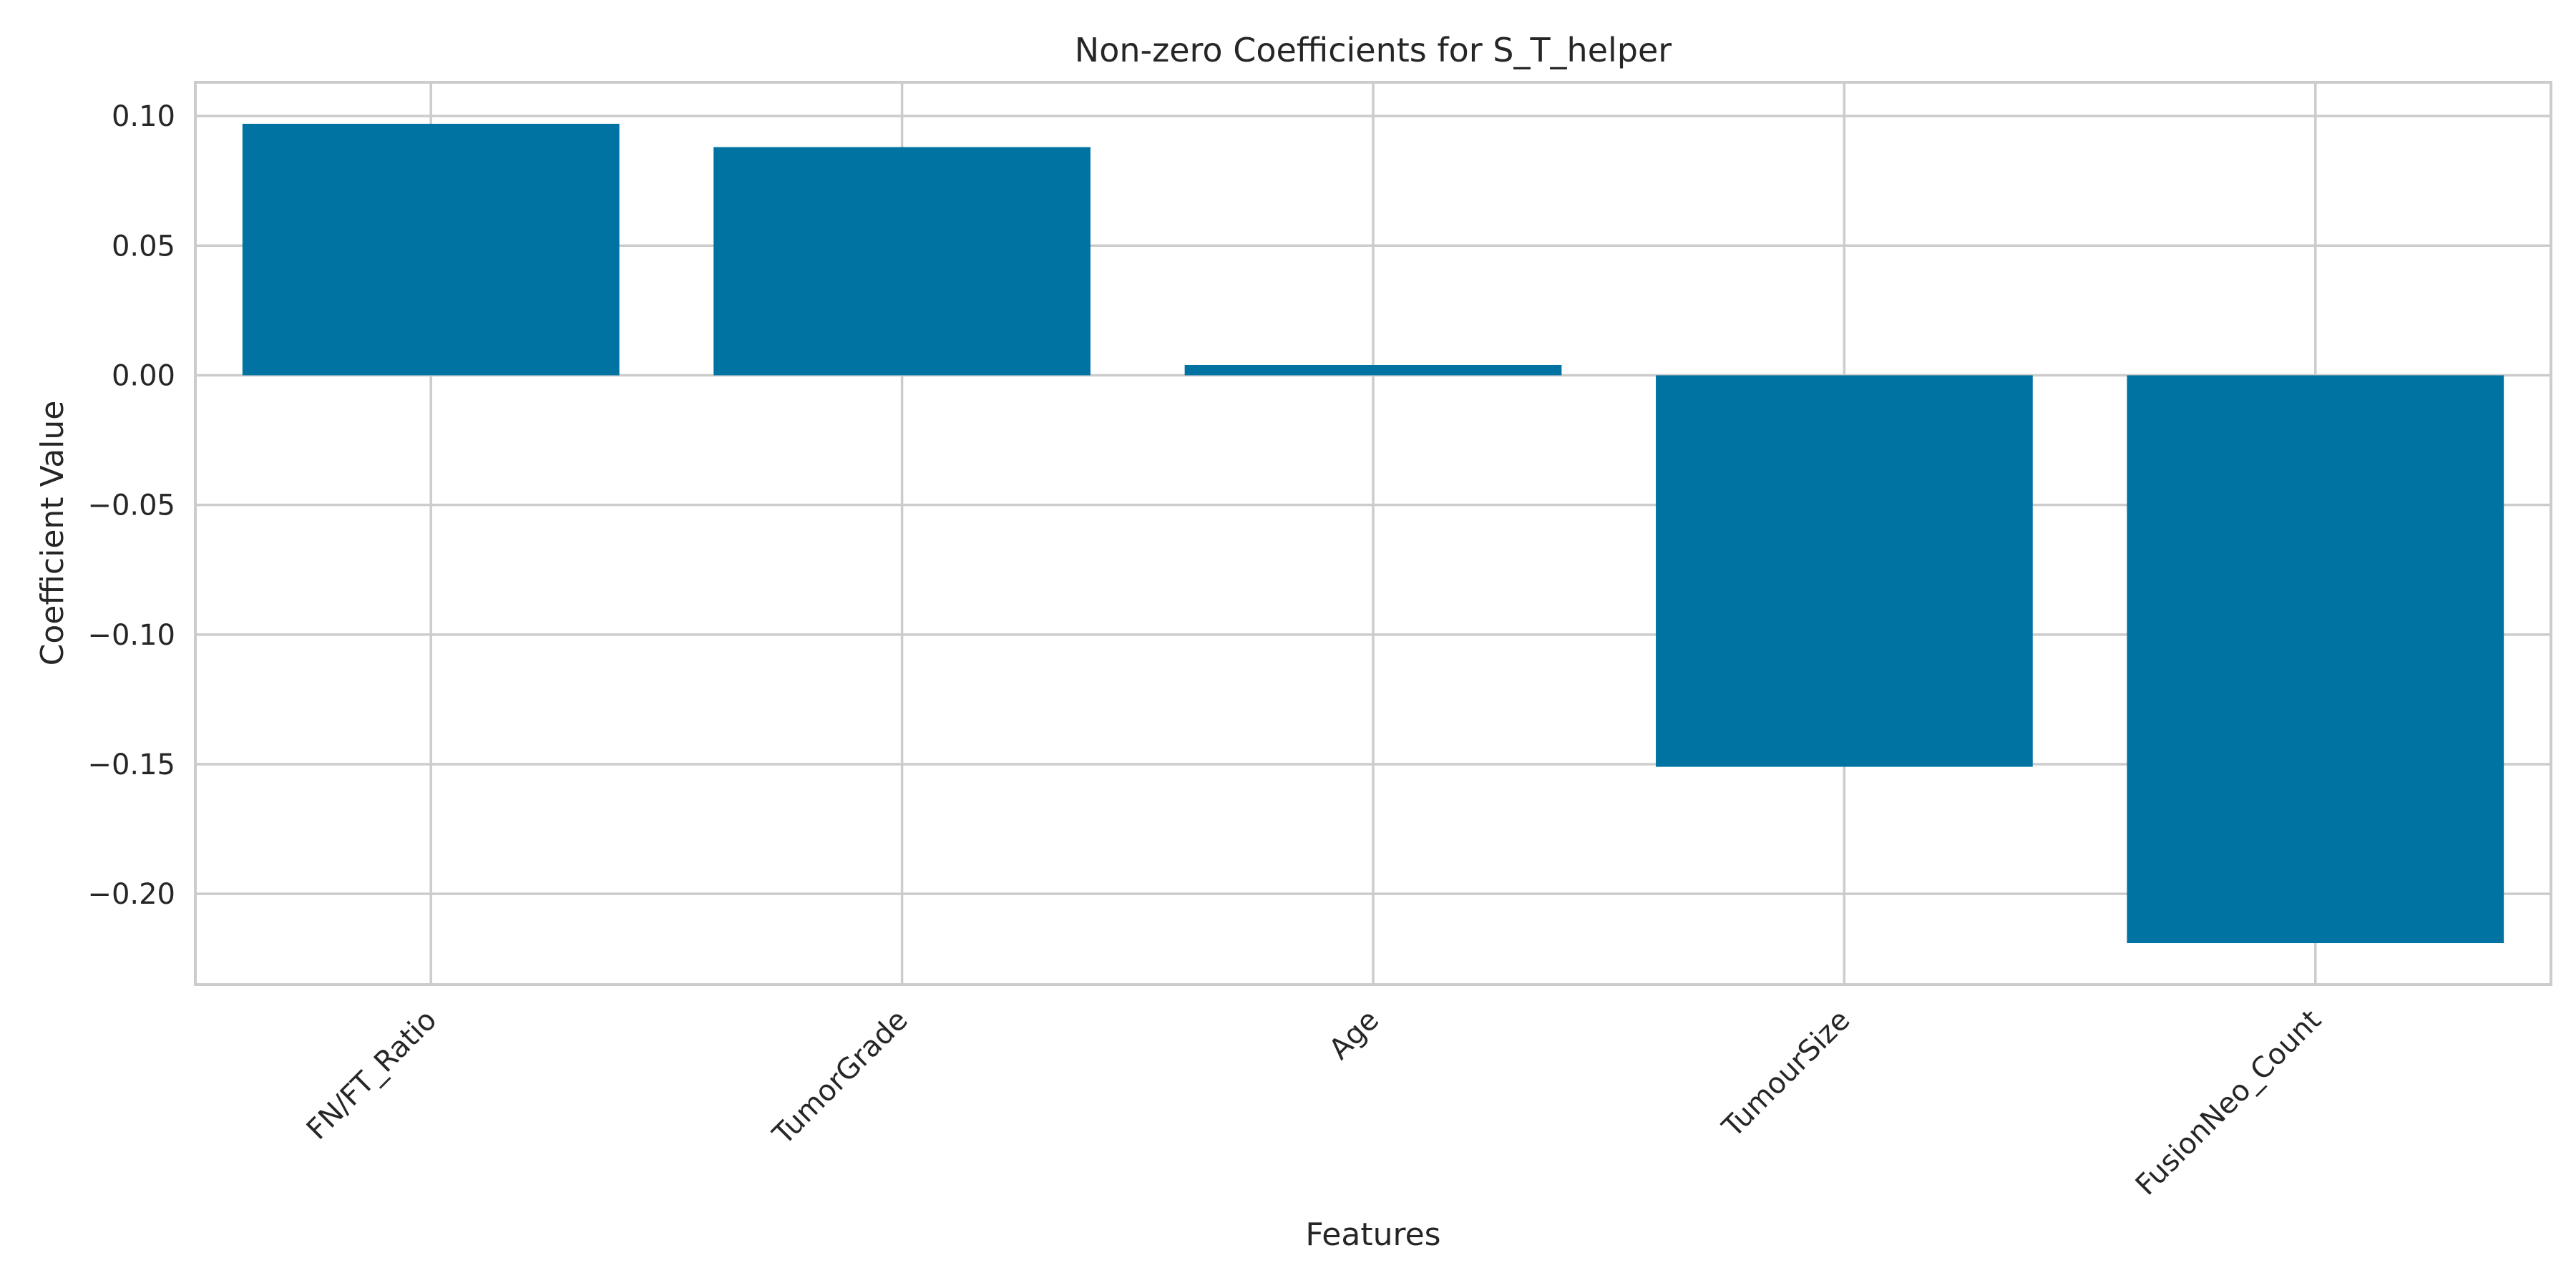  I want to click on x-tick-label: TumourSize, so click(1786, 1074).